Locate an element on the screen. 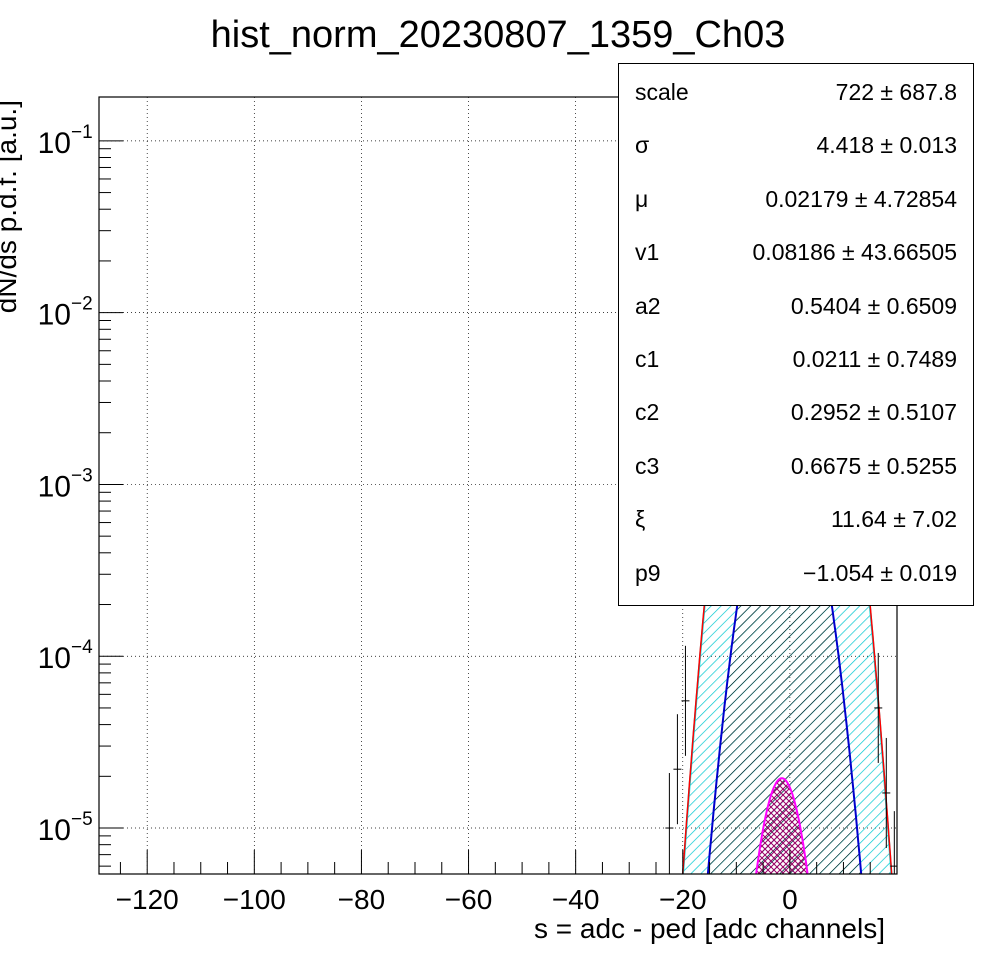 Image resolution: width=996 pixels, height=972 pixels. stat-row: c1 0.0211 ± 0.7489 is located at coordinates (796, 361).